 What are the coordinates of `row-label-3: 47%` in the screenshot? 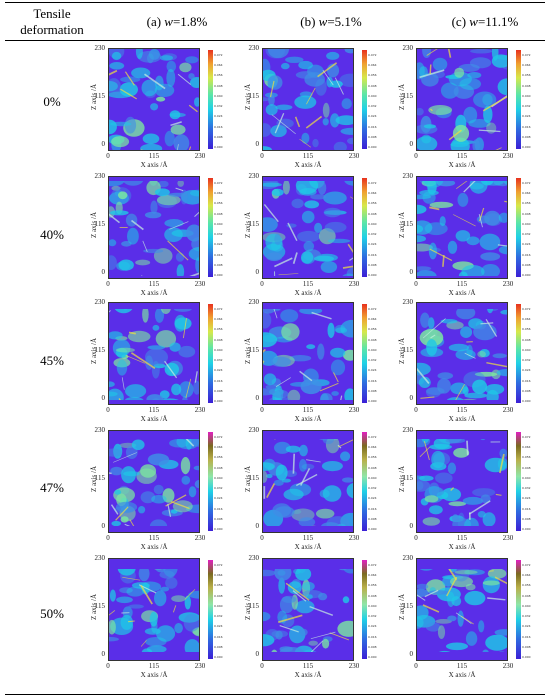 It's located at (52, 487).